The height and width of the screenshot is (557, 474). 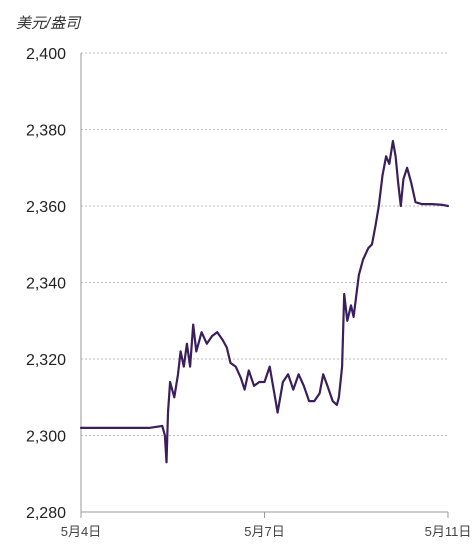 I want to click on x-tick-label: 5月7日, so click(x=264, y=531).